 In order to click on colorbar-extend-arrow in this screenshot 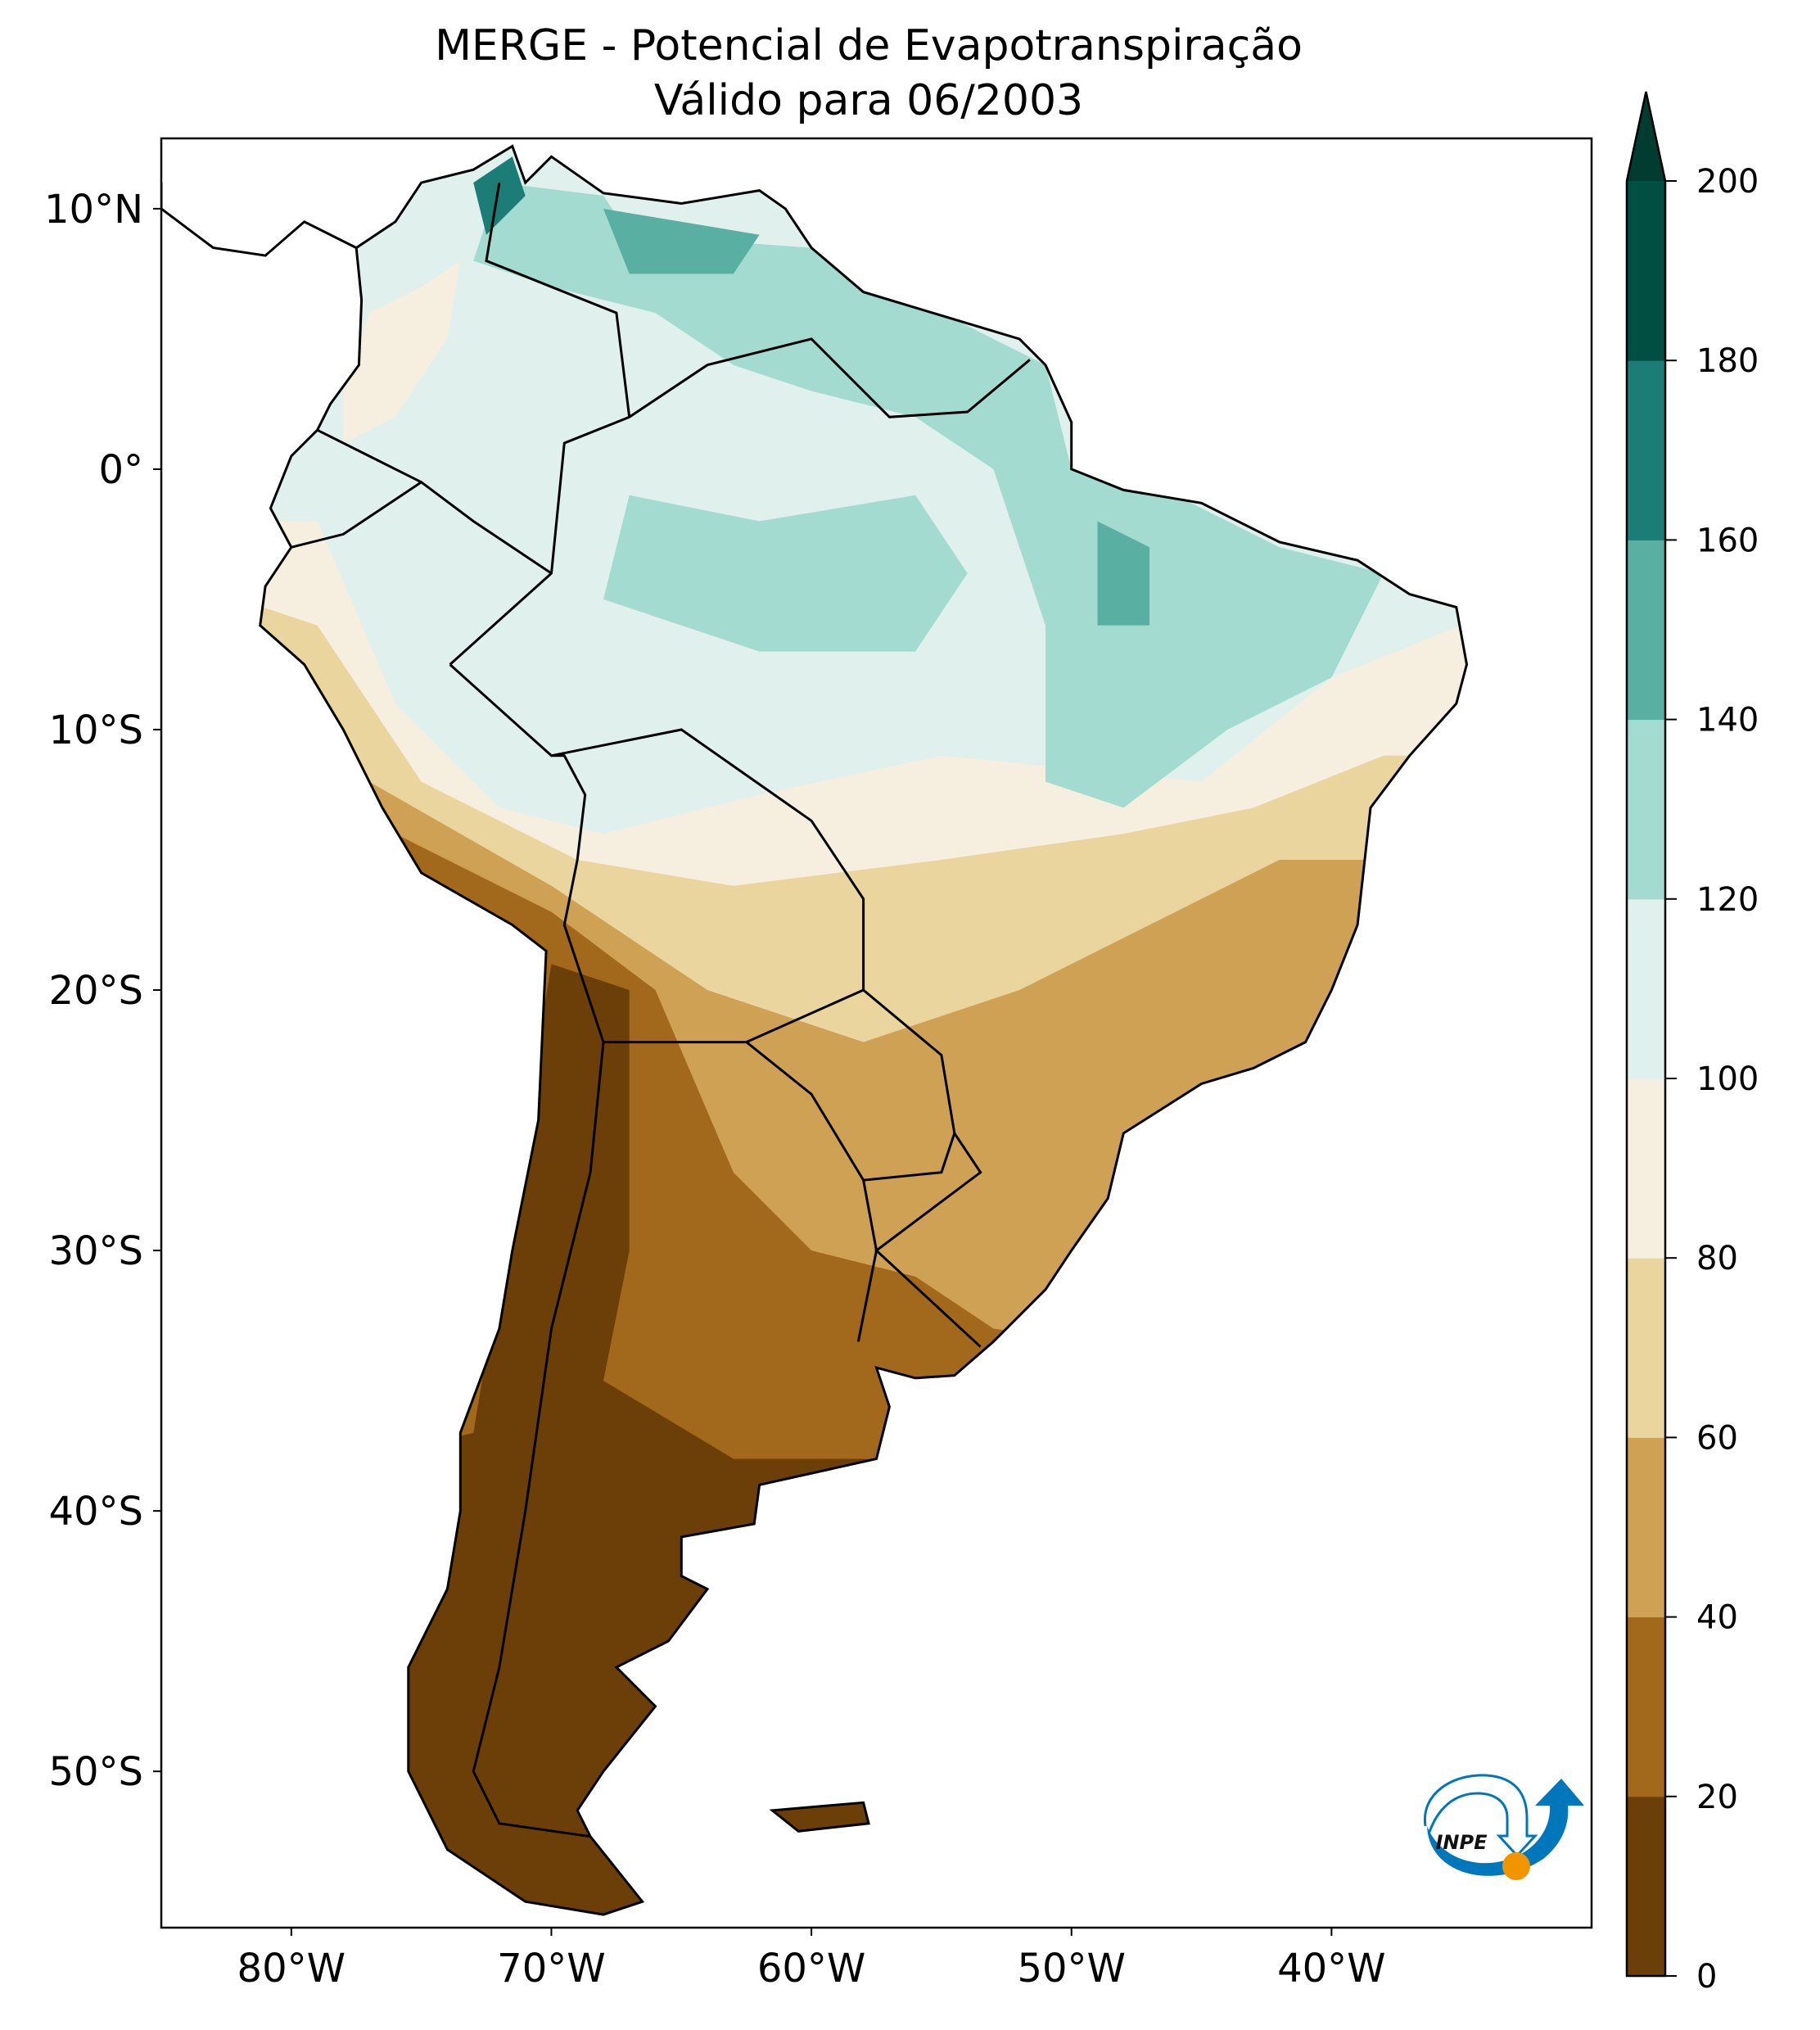, I will do `click(1646, 136)`.